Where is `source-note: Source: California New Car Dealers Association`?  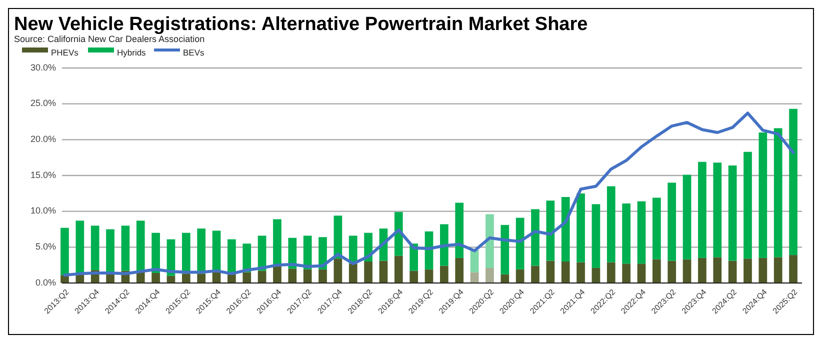
source-note: Source: California New Car Dealers Association is located at coordinates (109, 39).